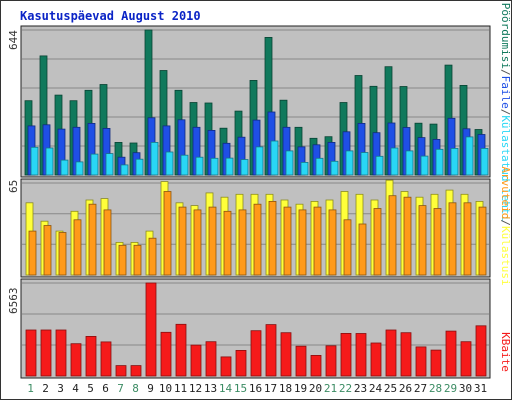 This screenshot has width=512, height=400. I want to click on day-label-4: 4, so click(75, 388).